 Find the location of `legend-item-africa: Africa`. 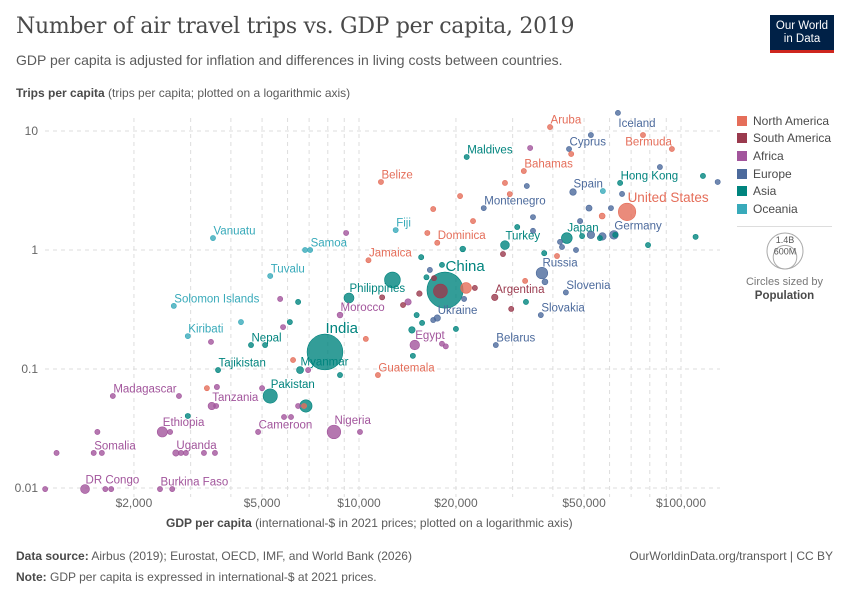

legend-item-africa: Africa is located at coordinates (784, 156).